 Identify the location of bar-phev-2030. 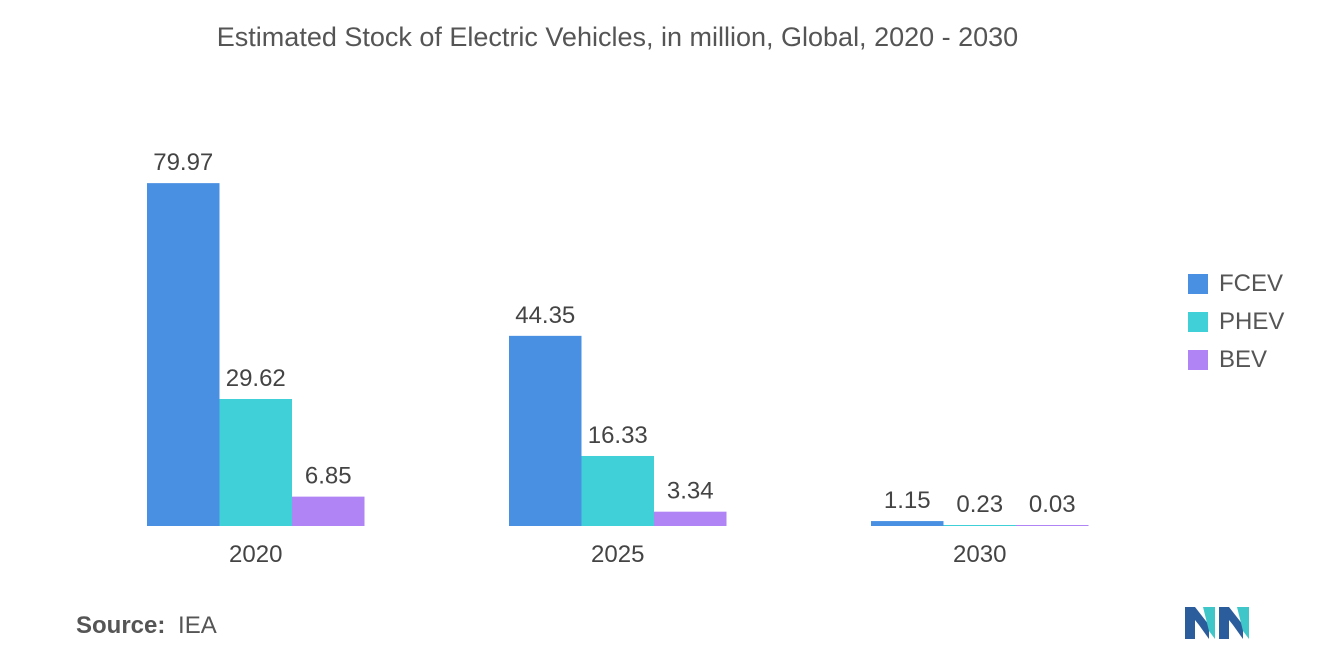
(979, 525).